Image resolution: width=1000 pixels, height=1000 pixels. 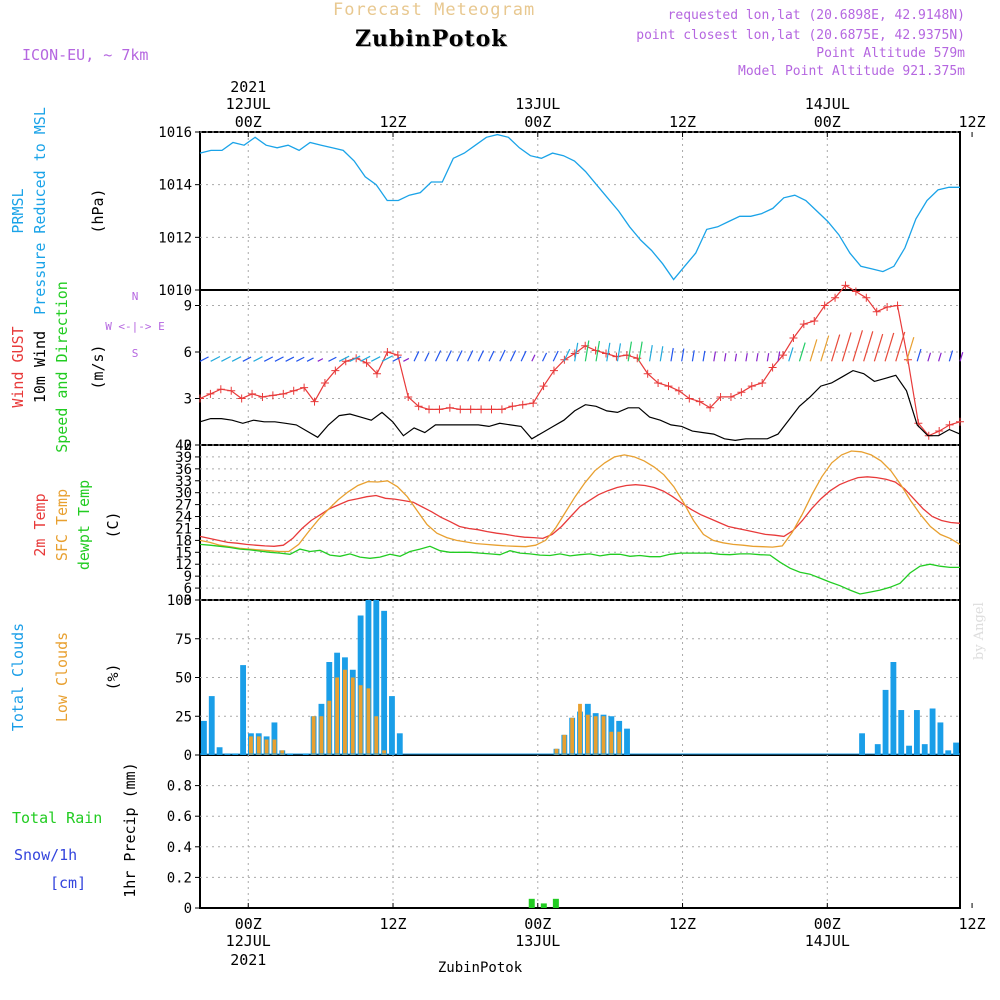 I want to click on rain-label: Total Rain, so click(x=57, y=818).